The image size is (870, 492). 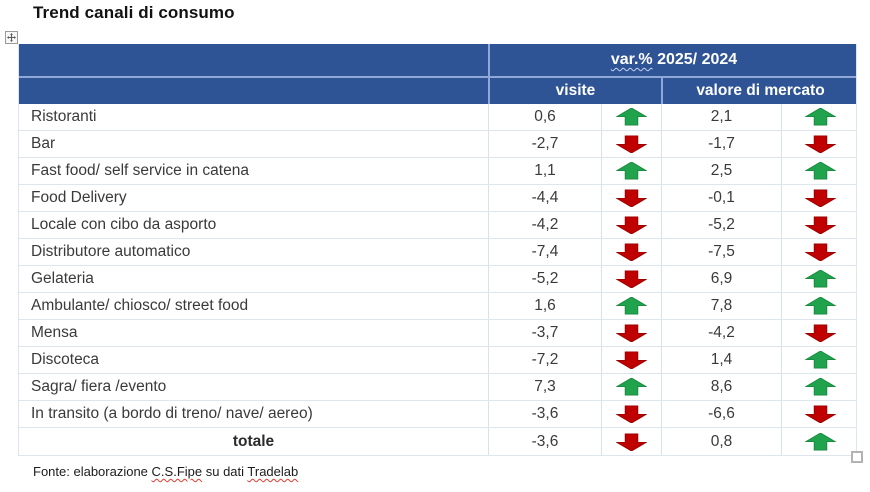 I want to click on channel-label-cell: Sagra/ fiera /evento, so click(x=253, y=387).